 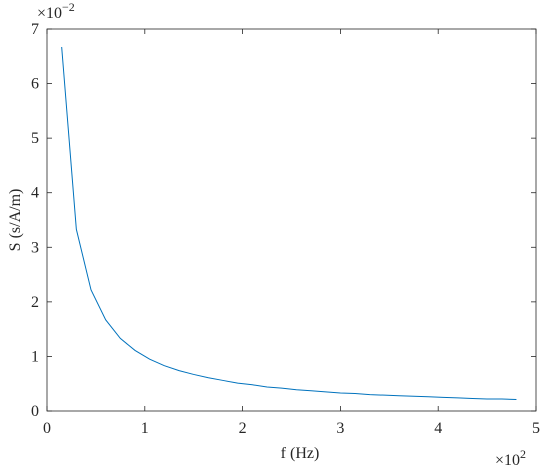 I want to click on x-multiplier-exp: 2, so click(x=523, y=454).